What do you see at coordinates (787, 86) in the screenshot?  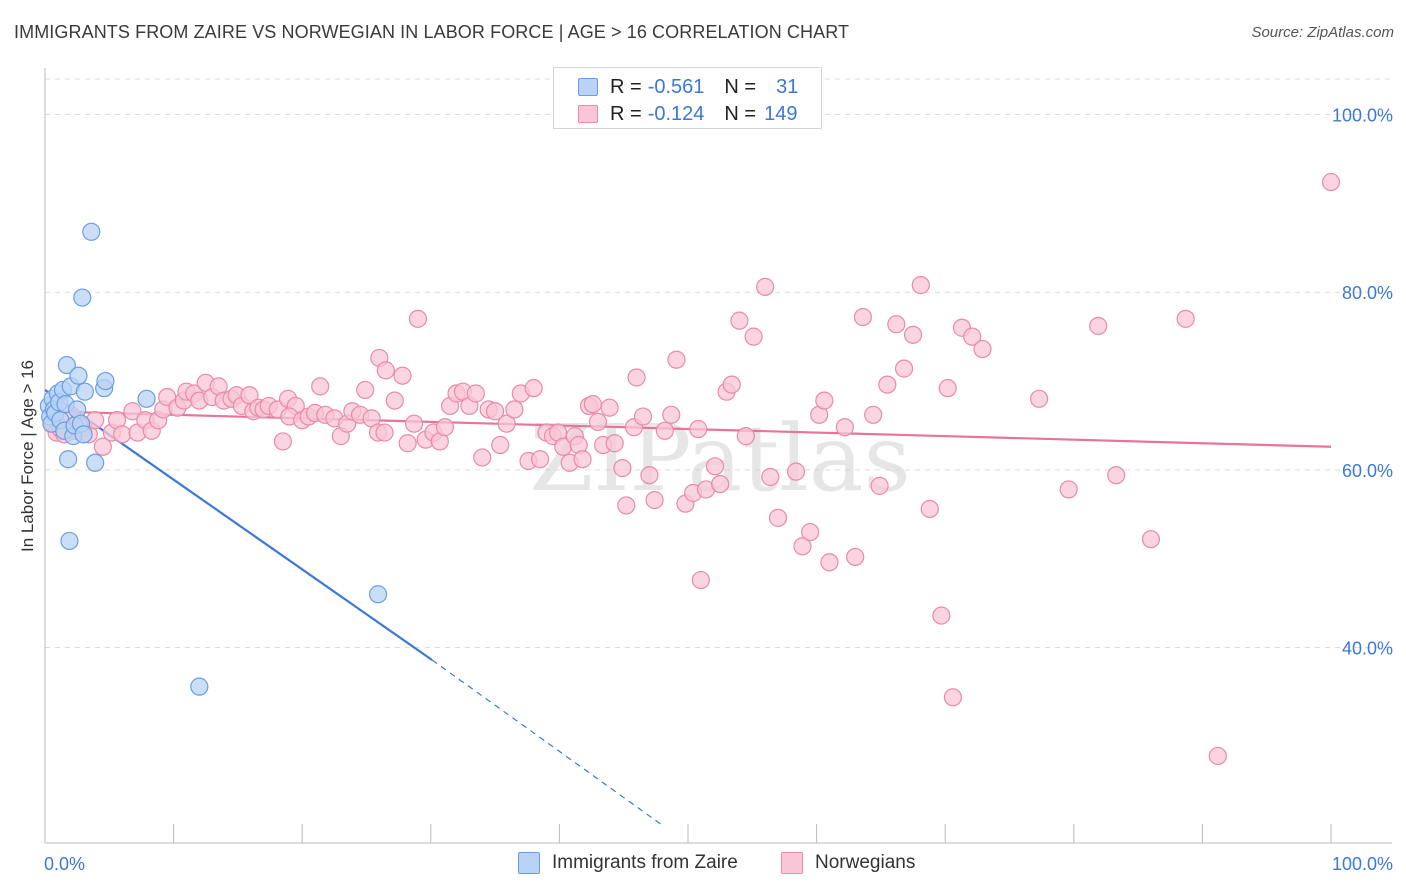 I see `legend-n-value: 31` at bounding box center [787, 86].